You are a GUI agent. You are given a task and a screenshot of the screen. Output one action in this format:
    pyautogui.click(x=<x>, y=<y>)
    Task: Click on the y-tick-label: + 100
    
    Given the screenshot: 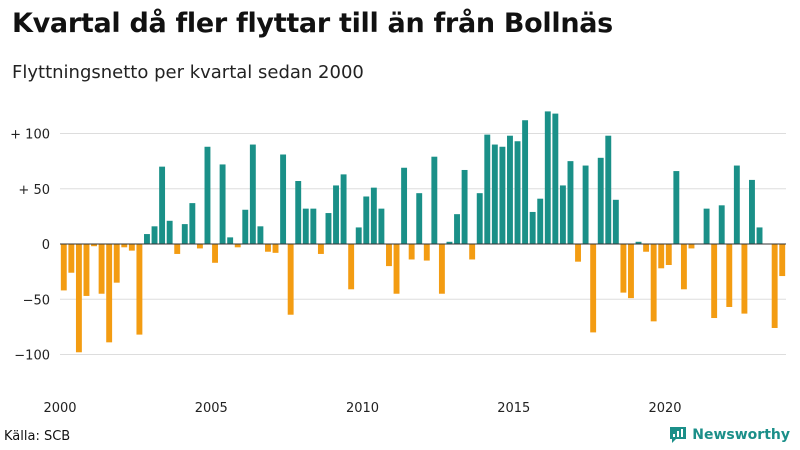 What is the action you would take?
    pyautogui.click(x=30, y=135)
    